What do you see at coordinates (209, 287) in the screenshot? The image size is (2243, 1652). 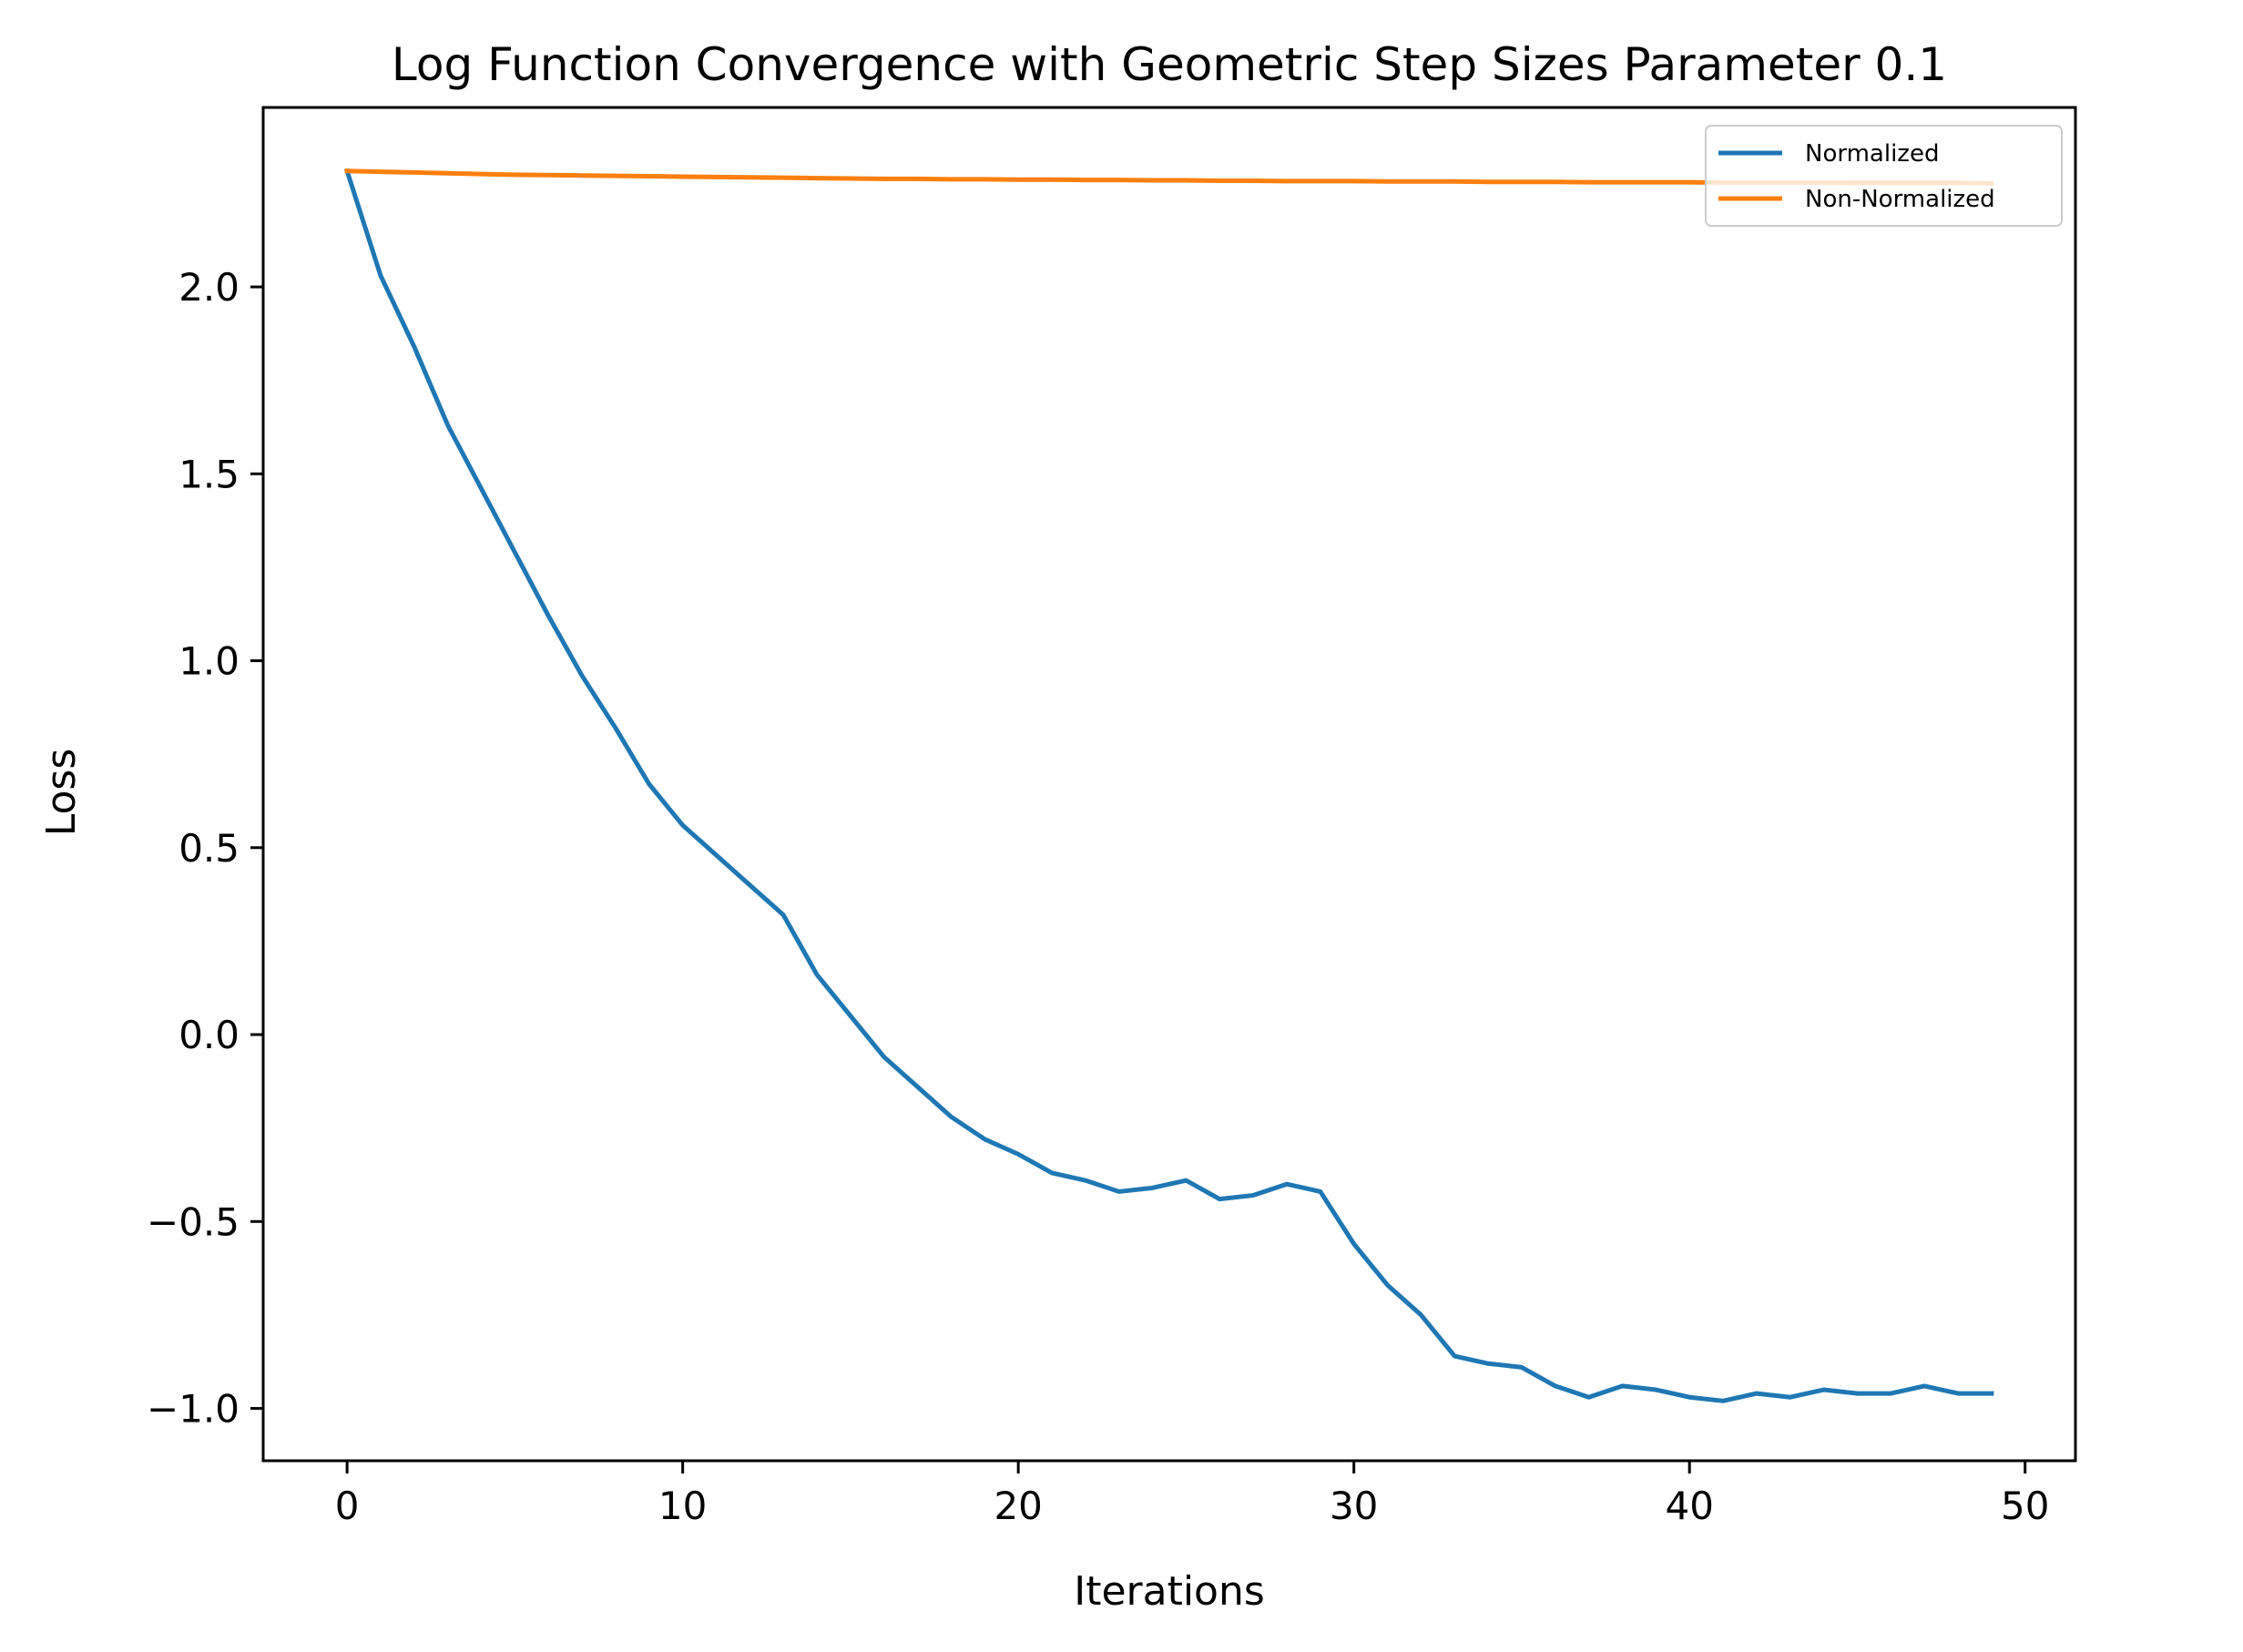 I see `y-tick-label: 2.0` at bounding box center [209, 287].